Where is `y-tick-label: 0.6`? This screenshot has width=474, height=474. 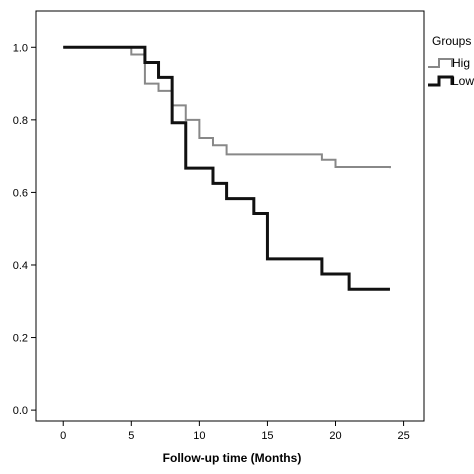
y-tick-label: 0.6 is located at coordinates (20, 193).